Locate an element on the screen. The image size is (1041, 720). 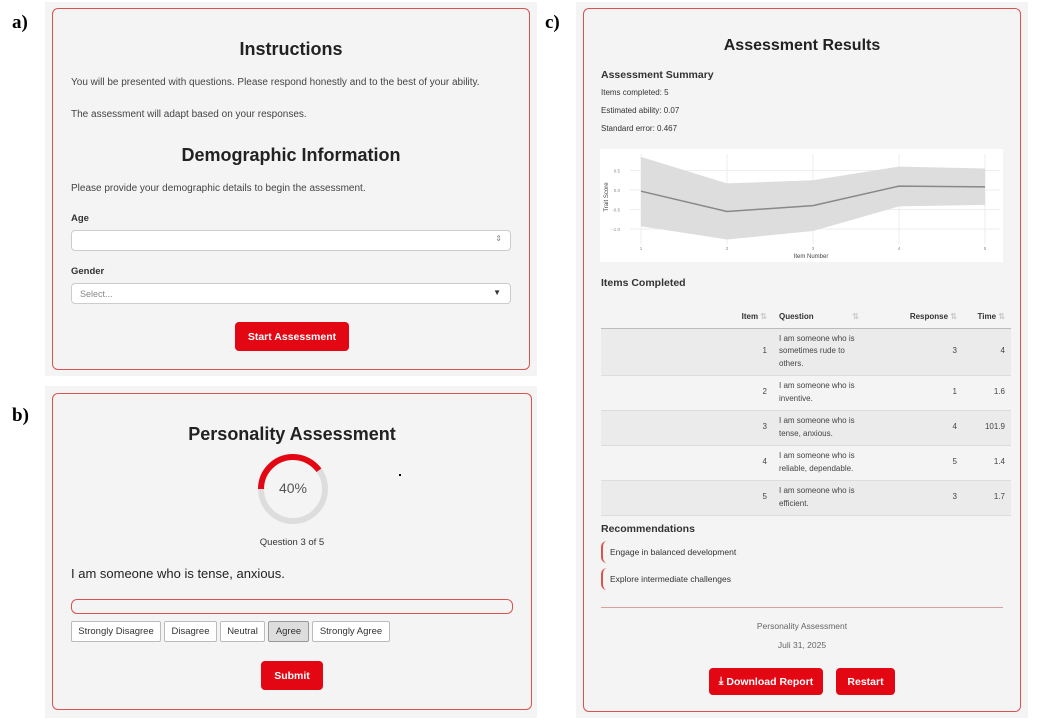
footer-title: Personality Assessment is located at coordinates (802, 626).